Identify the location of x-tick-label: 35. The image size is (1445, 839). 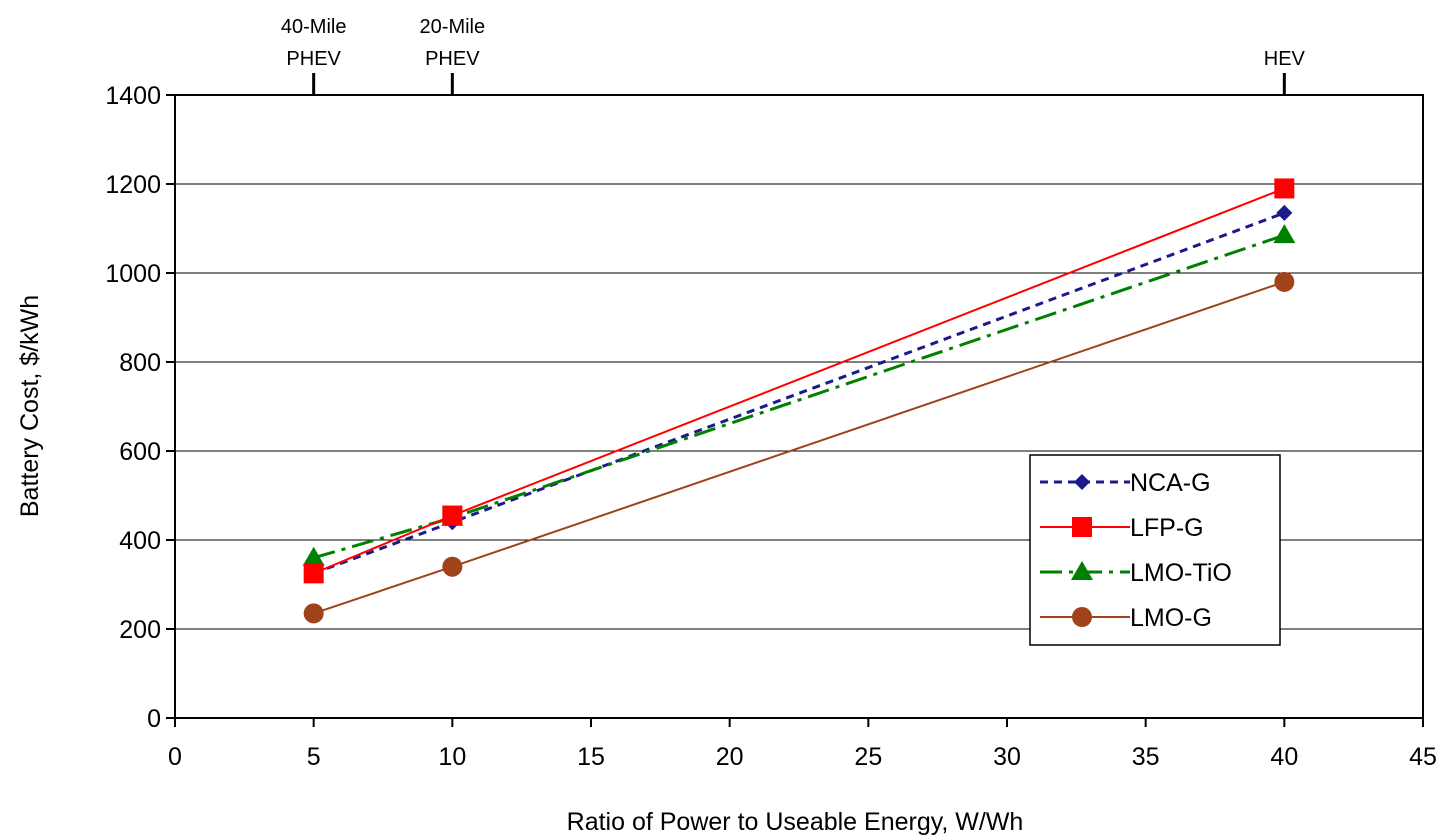
(1146, 757).